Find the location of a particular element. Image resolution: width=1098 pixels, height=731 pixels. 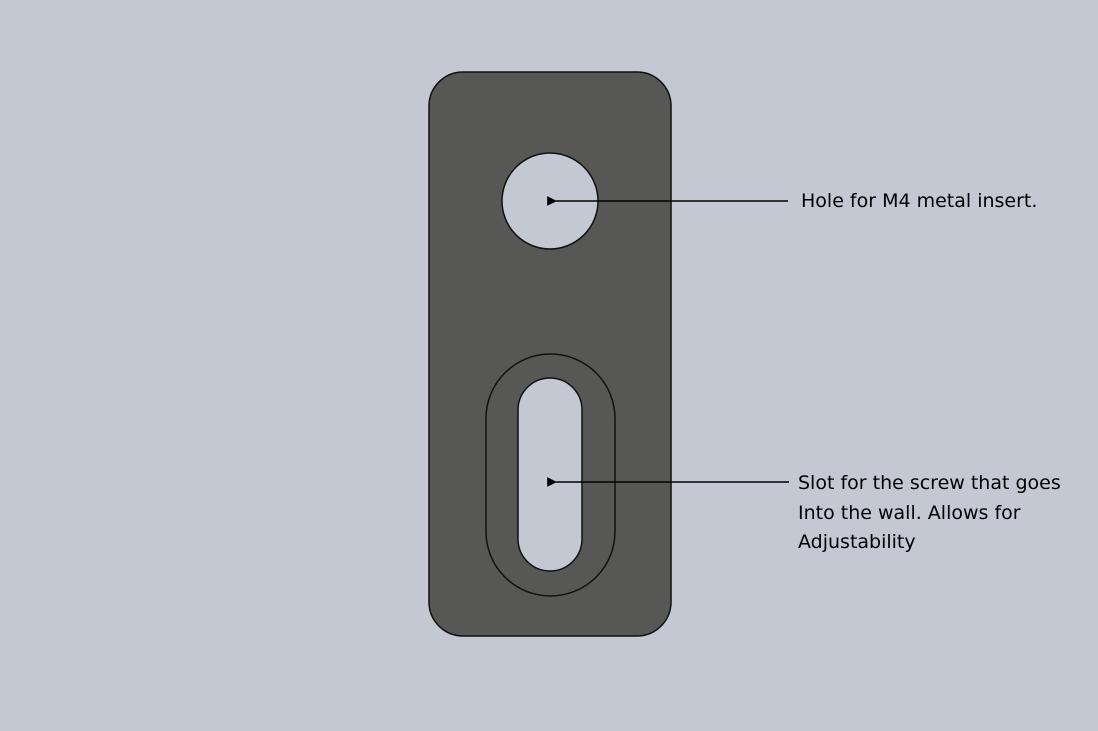

slot-annotation-line-2: Into the wall. Allows for is located at coordinates (909, 512).